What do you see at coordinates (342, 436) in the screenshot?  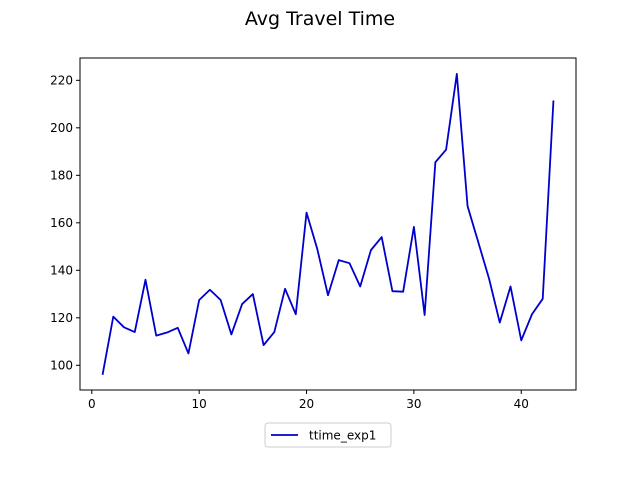 I see `legend-entry-ttime-exp1: ttime_exp1` at bounding box center [342, 436].